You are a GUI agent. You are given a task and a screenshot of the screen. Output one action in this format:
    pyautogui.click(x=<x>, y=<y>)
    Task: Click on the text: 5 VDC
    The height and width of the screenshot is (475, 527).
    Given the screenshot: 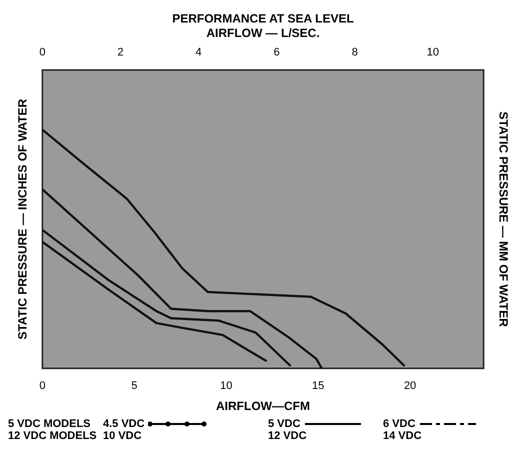 What is the action you would take?
    pyautogui.click(x=285, y=424)
    